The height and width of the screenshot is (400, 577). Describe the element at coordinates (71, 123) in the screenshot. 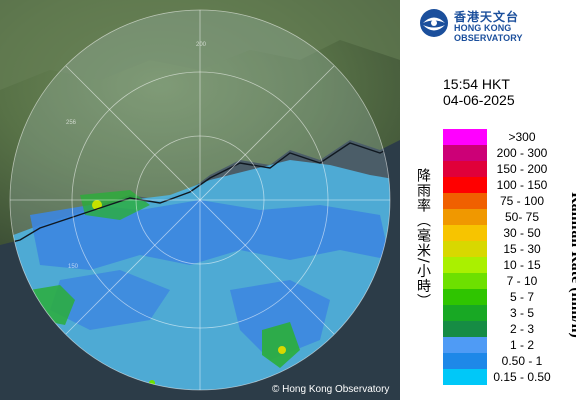

I see `range-ring-label-2: 256` at that location.